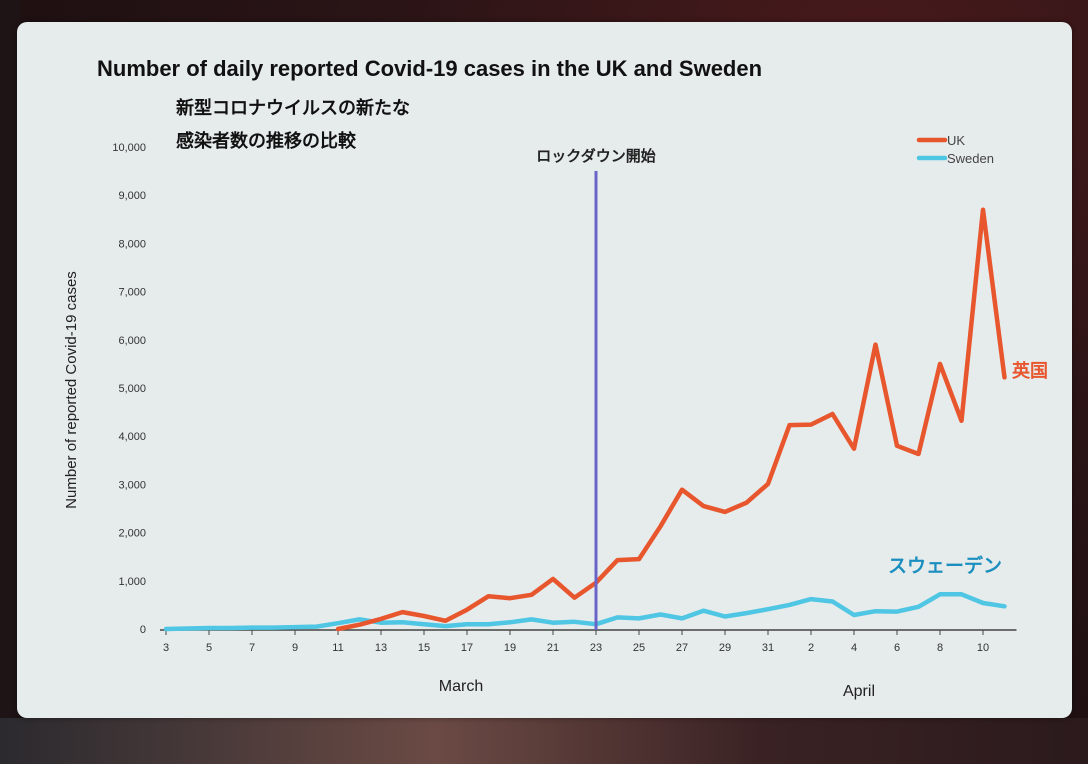  What do you see at coordinates (811, 648) in the screenshot?
I see `x-tick-label: 2` at bounding box center [811, 648].